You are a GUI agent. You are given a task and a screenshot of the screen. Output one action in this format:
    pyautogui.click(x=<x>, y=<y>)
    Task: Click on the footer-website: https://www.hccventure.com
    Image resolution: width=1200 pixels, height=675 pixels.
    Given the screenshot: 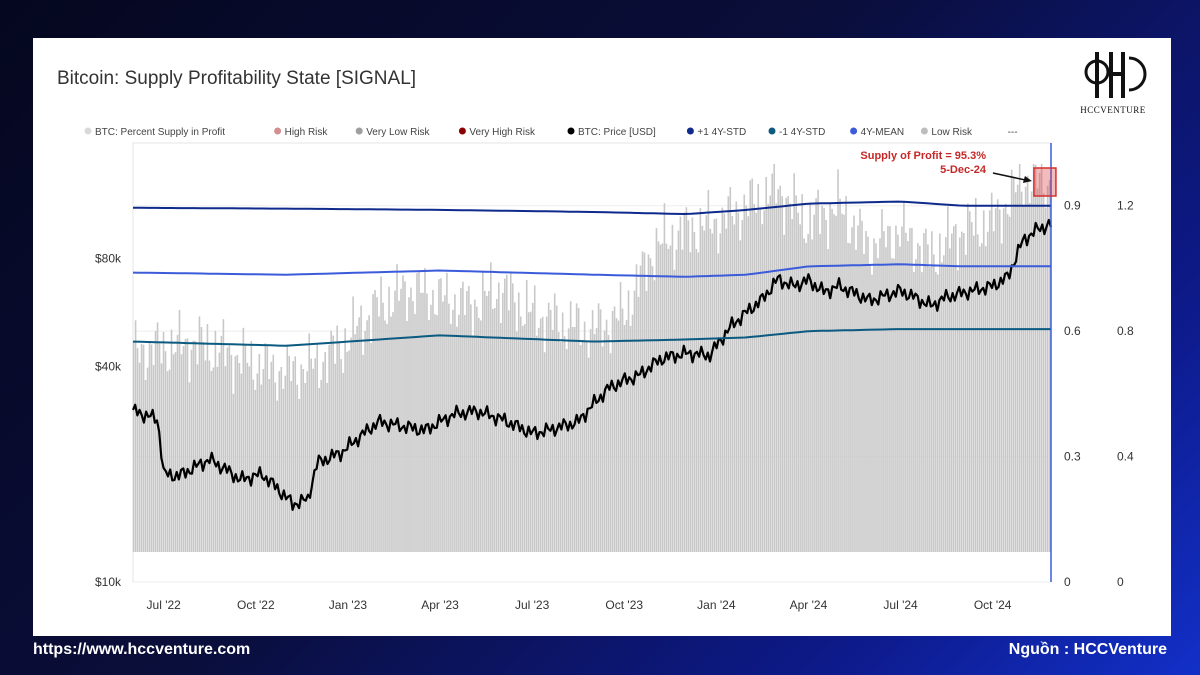 What is the action you would take?
    pyautogui.click(x=142, y=649)
    